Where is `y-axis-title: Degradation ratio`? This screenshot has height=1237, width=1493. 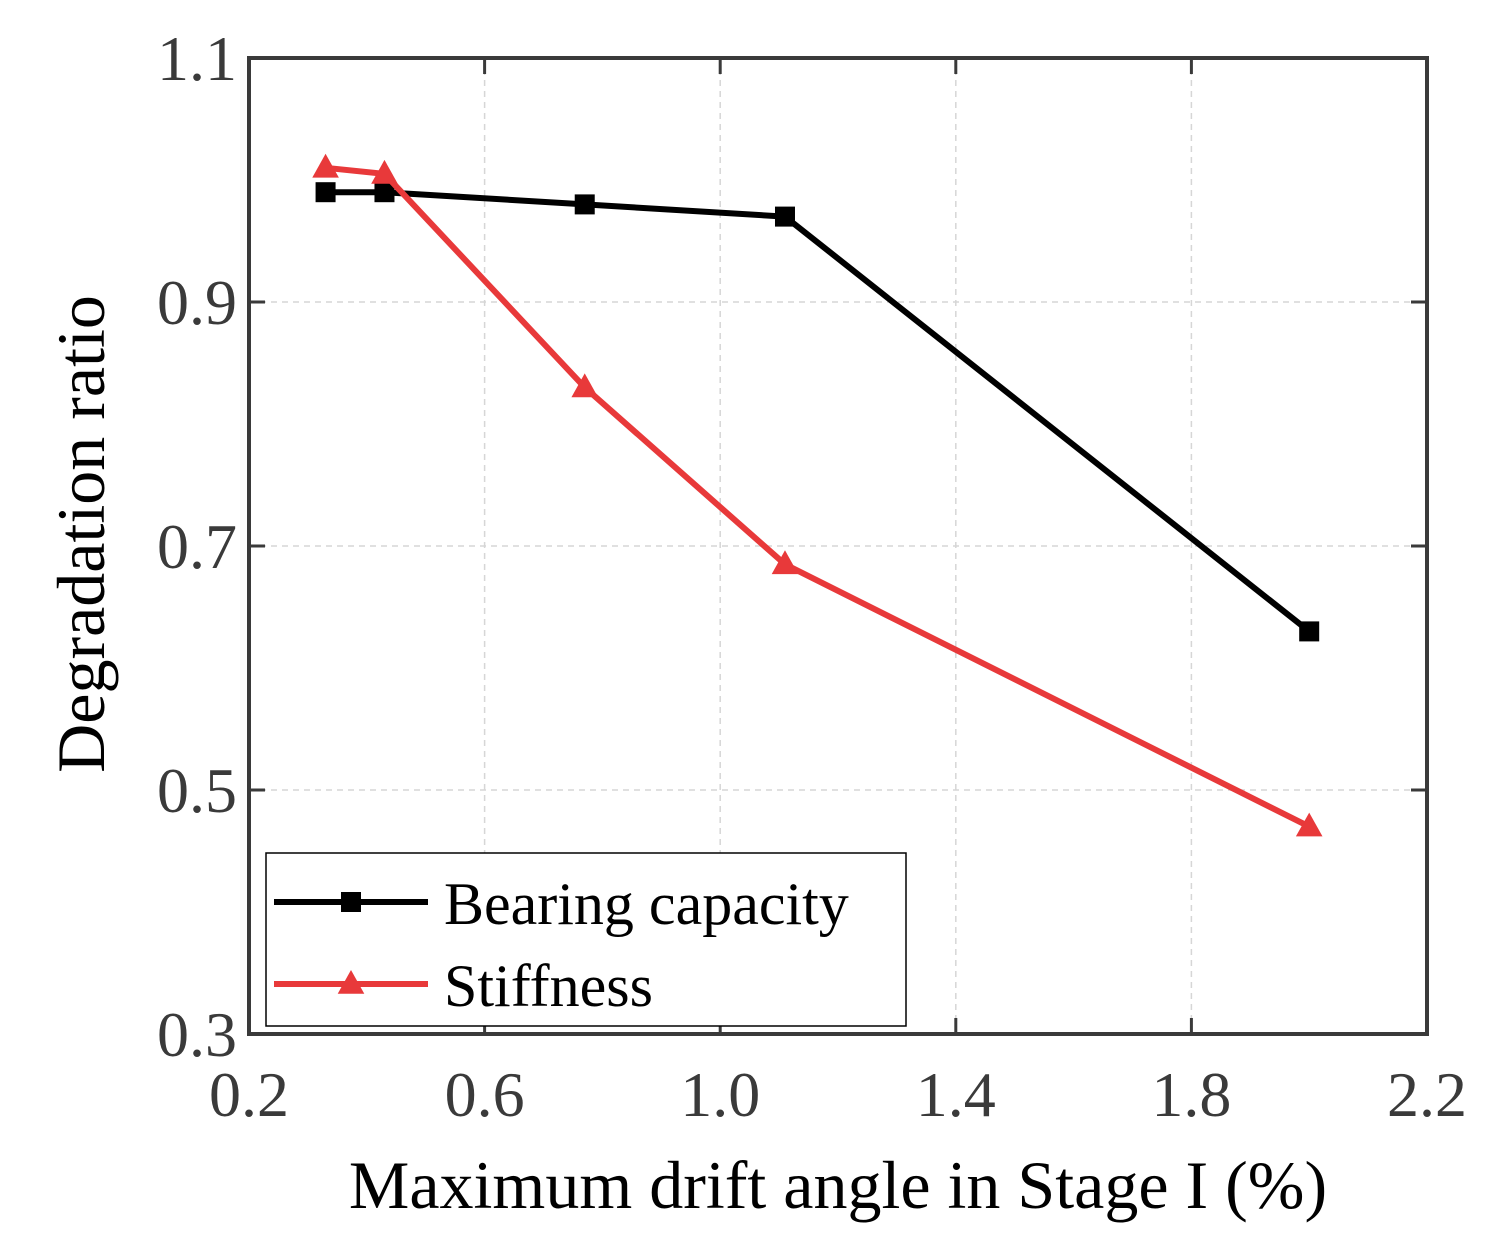
y-axis-title: Degradation ratio is located at coordinates (81, 534).